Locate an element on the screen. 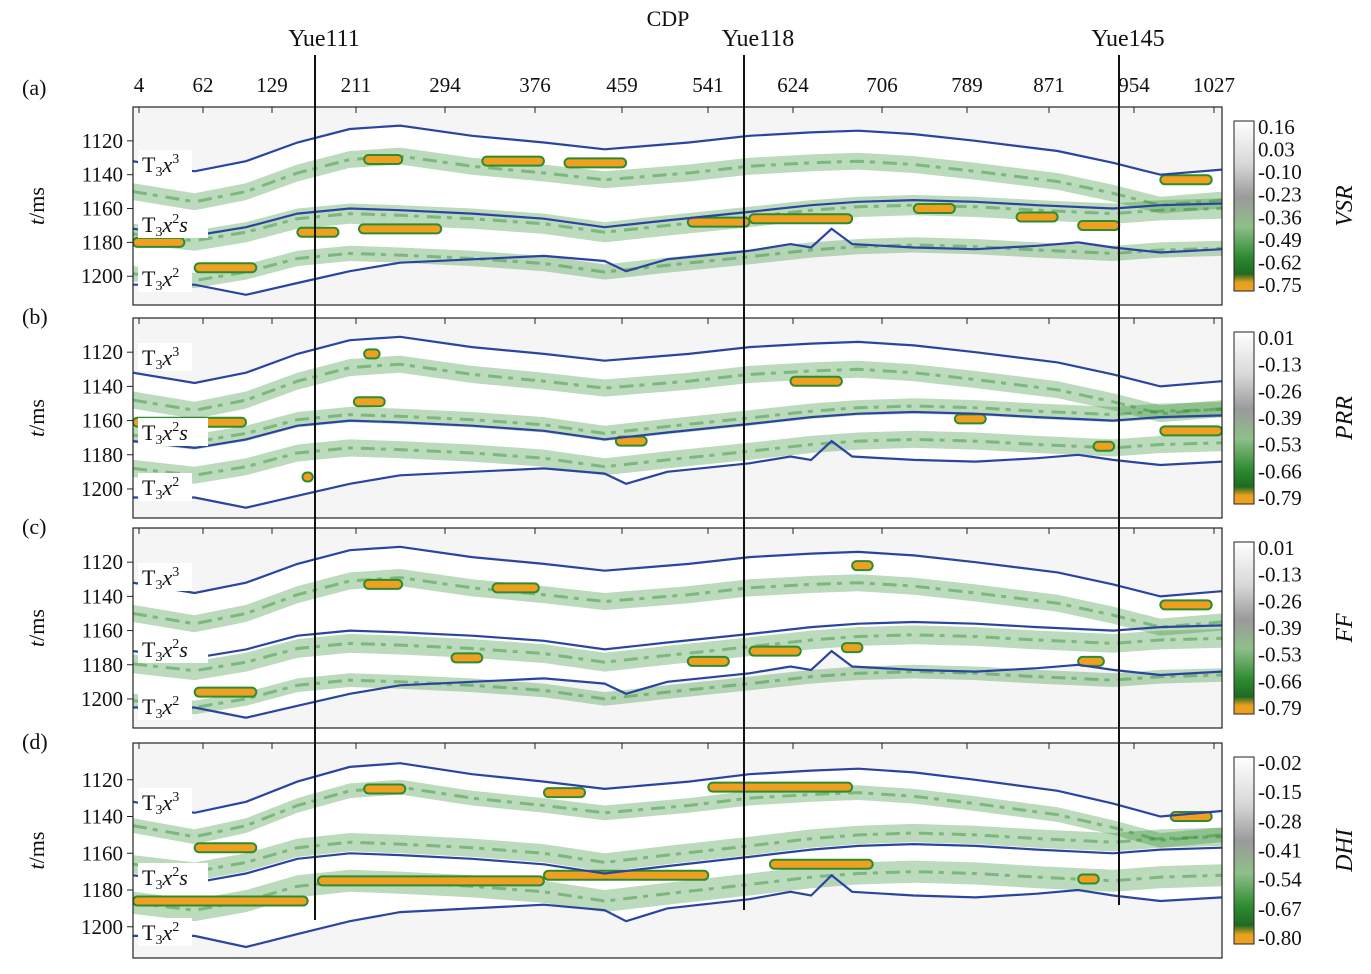 This screenshot has width=1371, height=974. colorbar-frame is located at coordinates (1244, 418).